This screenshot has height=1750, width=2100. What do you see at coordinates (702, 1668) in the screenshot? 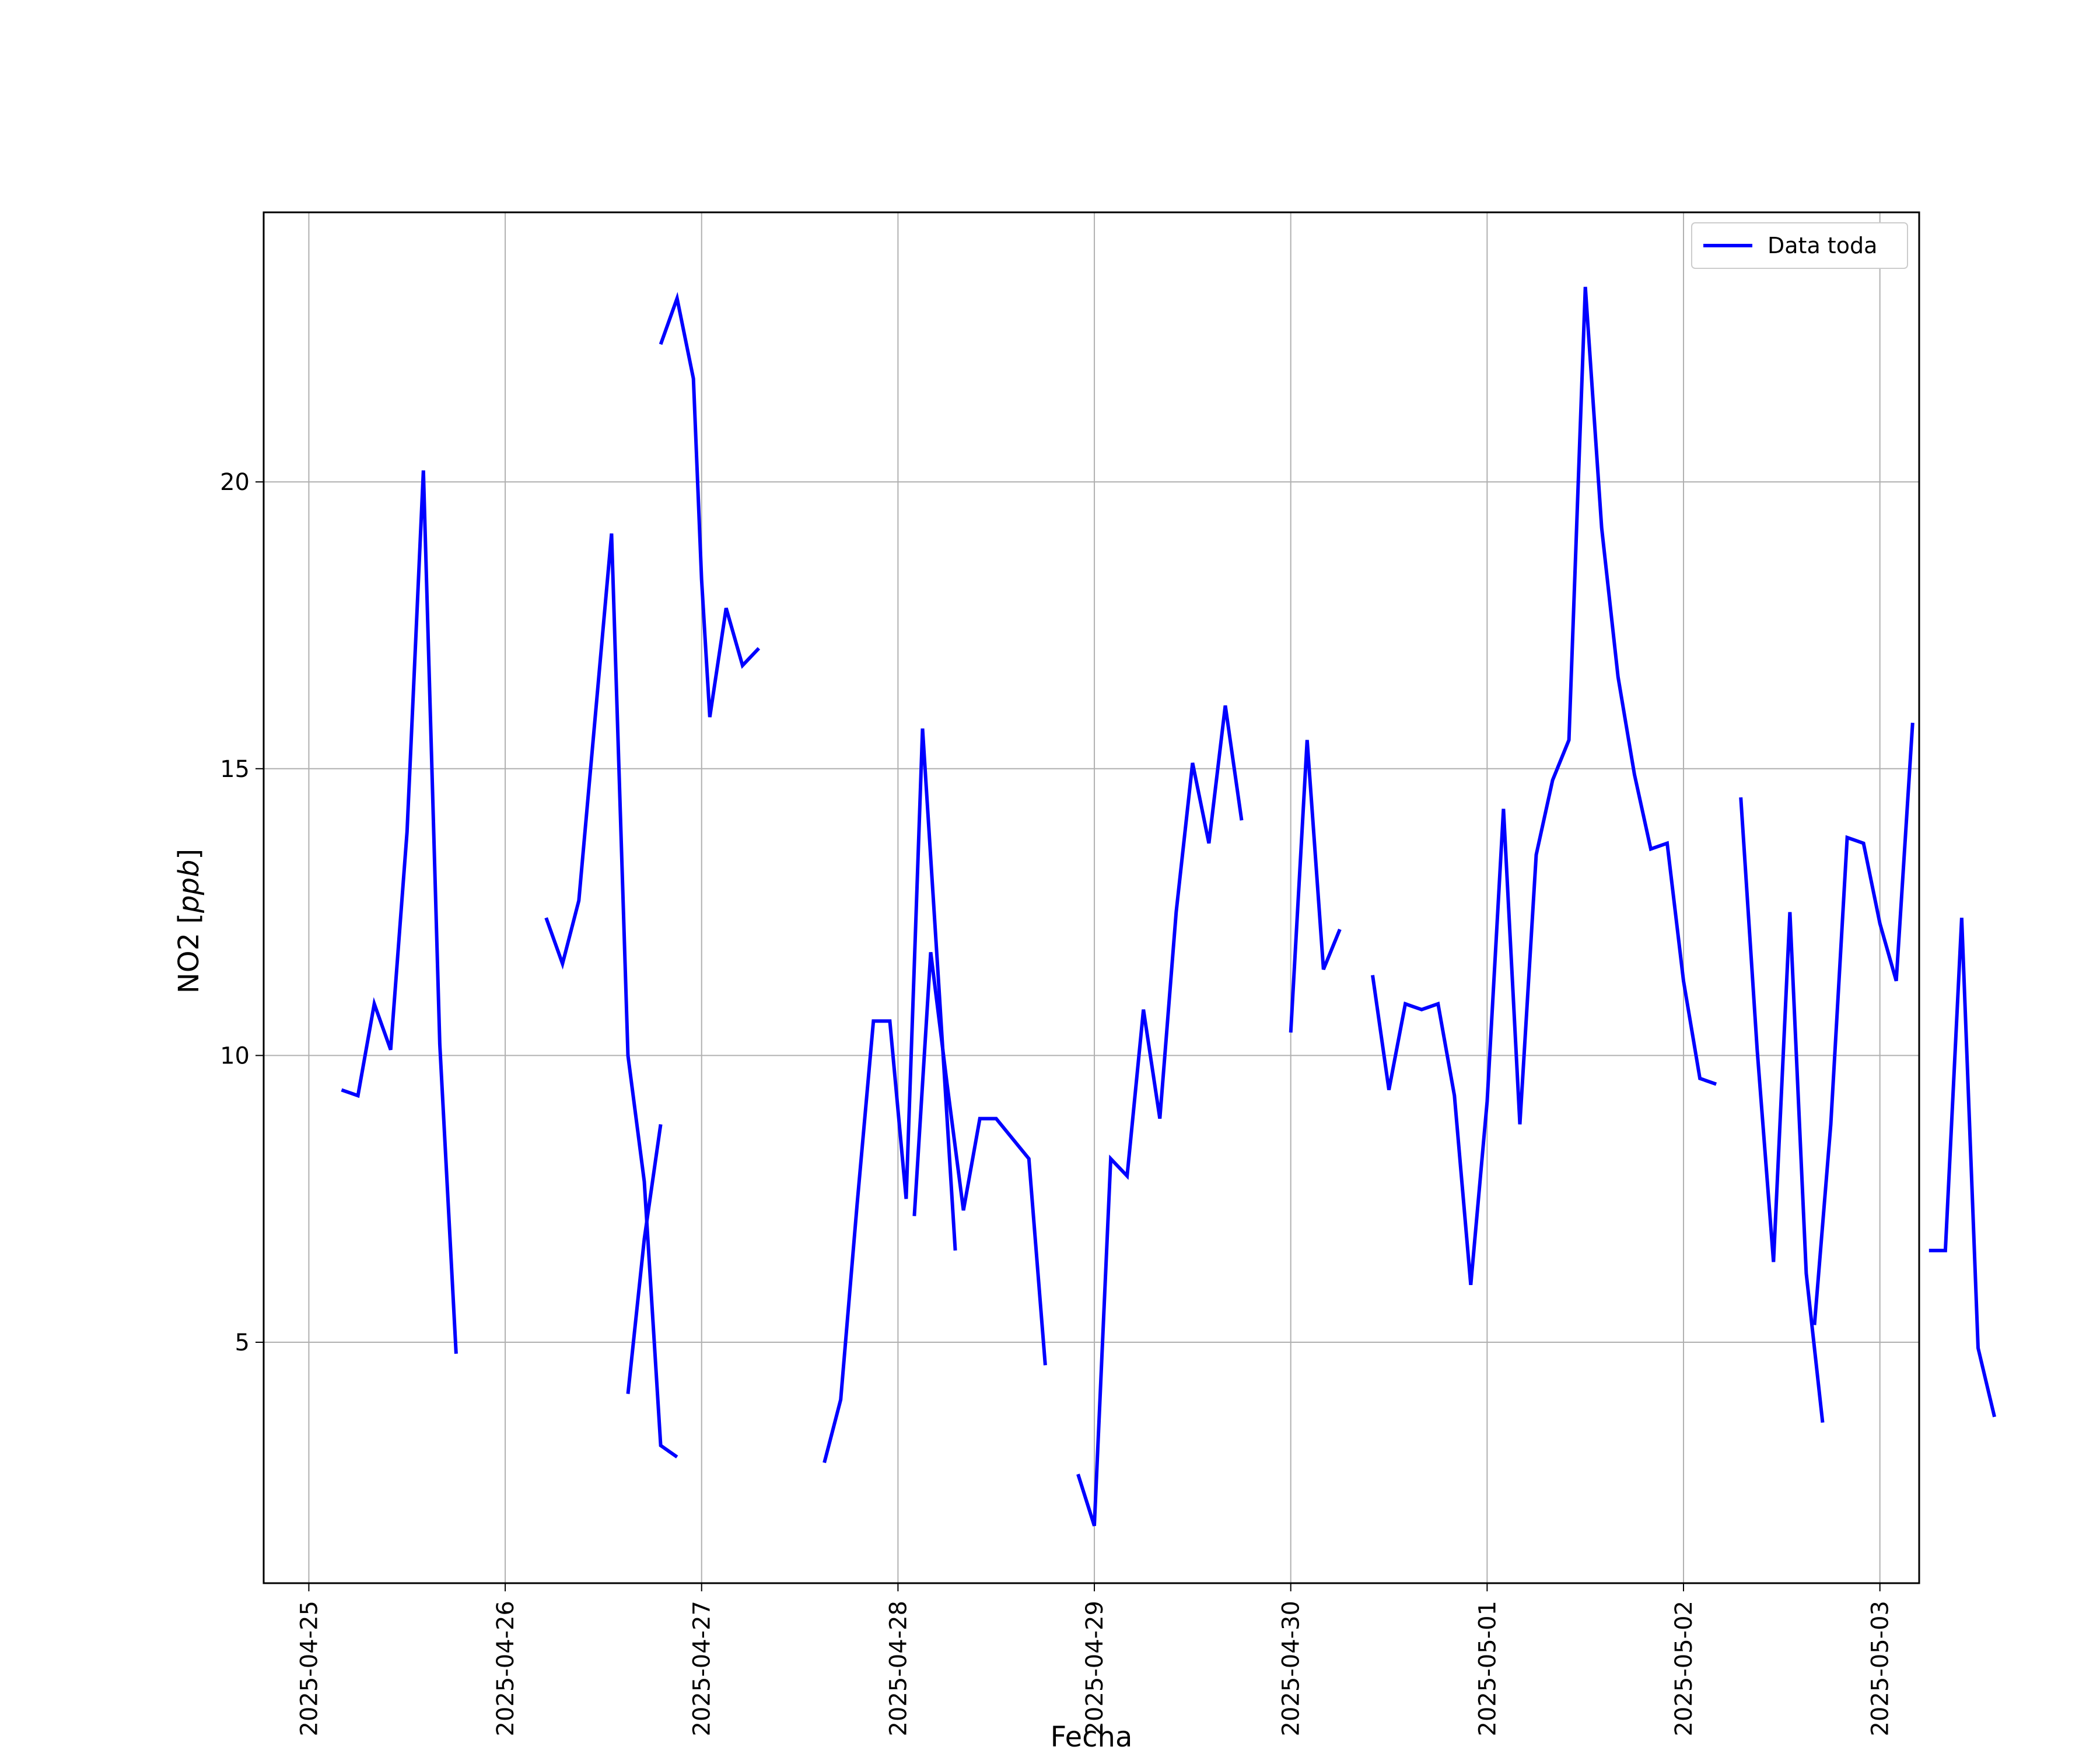
I see `x-tick-label: 2025-04-27` at bounding box center [702, 1668].